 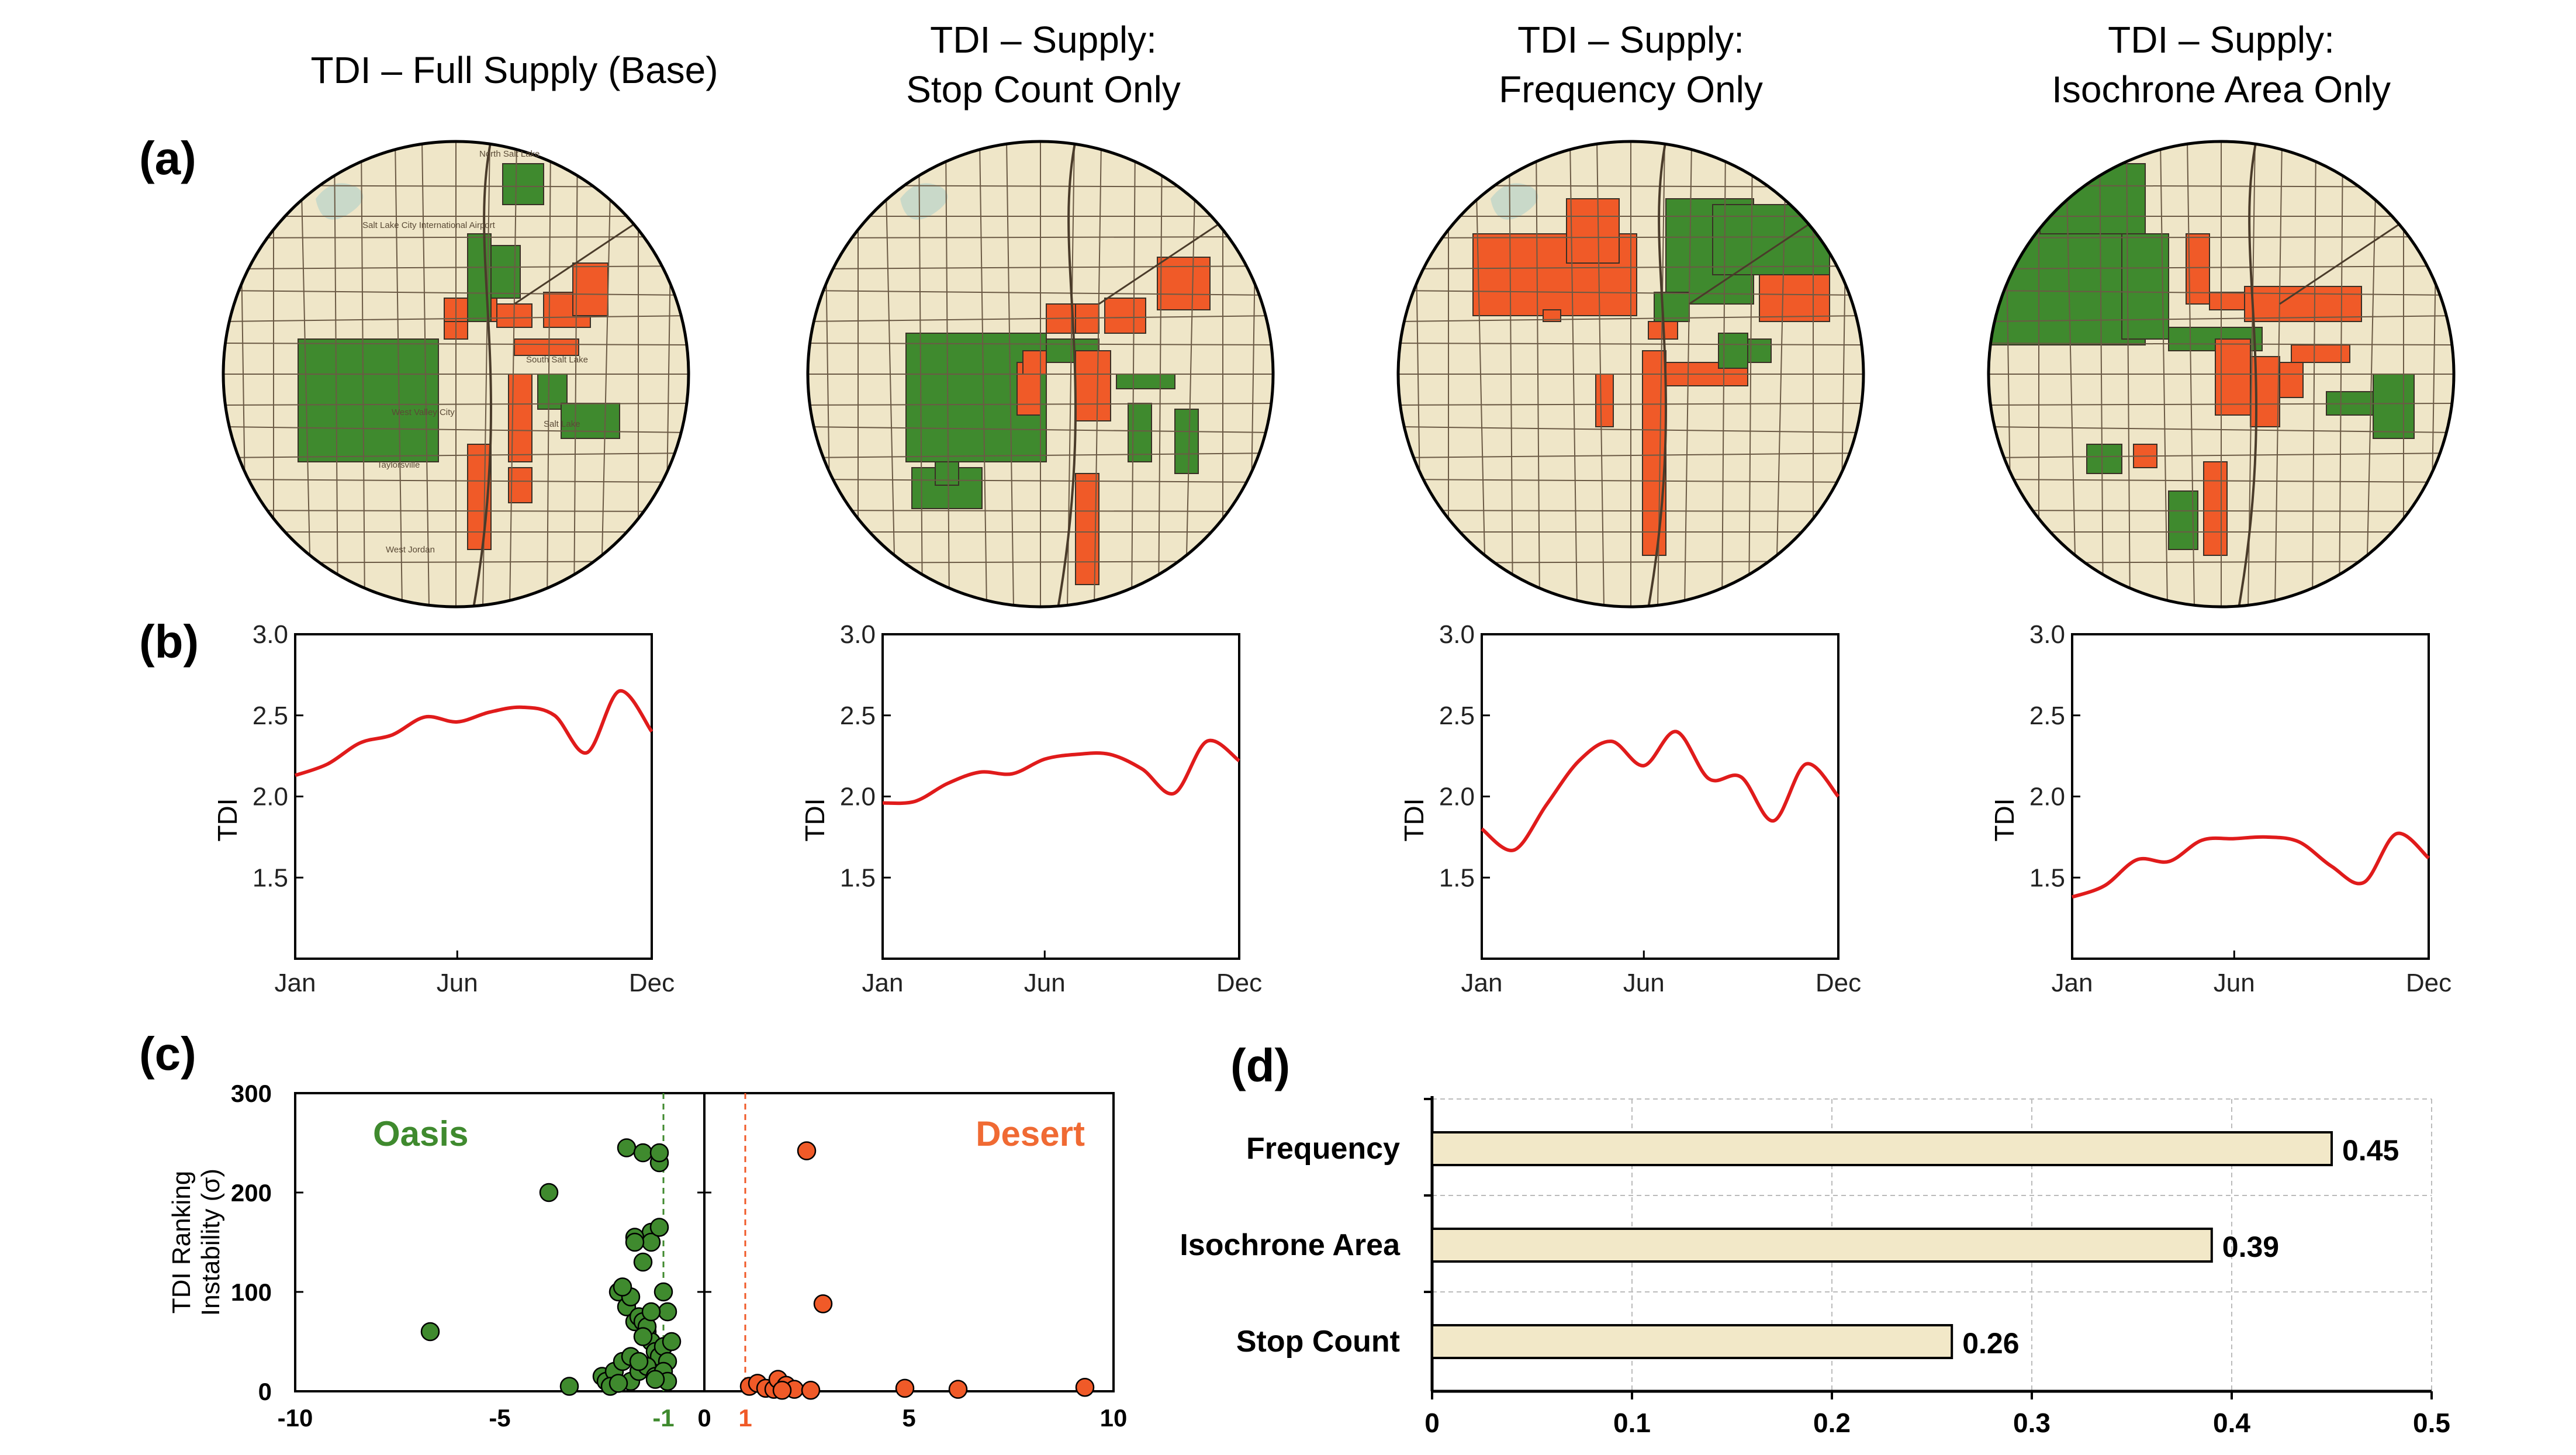 What do you see at coordinates (410, 550) in the screenshot?
I see `label-west-jordan: West Jordan` at bounding box center [410, 550].